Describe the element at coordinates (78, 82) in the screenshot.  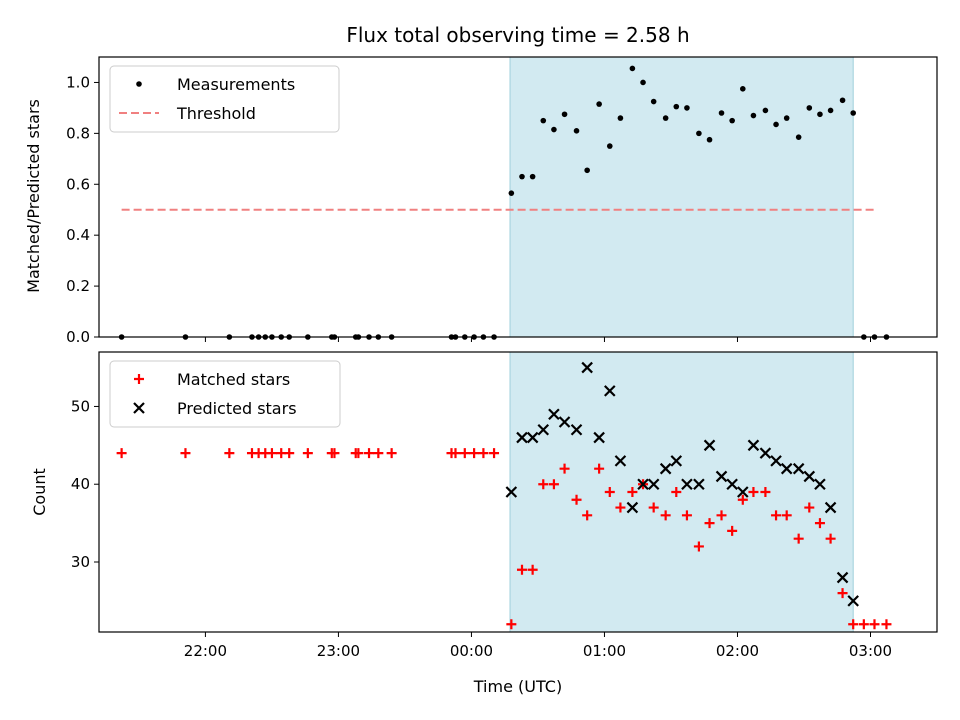
I see `top-y-tick-label: 1.0` at that location.